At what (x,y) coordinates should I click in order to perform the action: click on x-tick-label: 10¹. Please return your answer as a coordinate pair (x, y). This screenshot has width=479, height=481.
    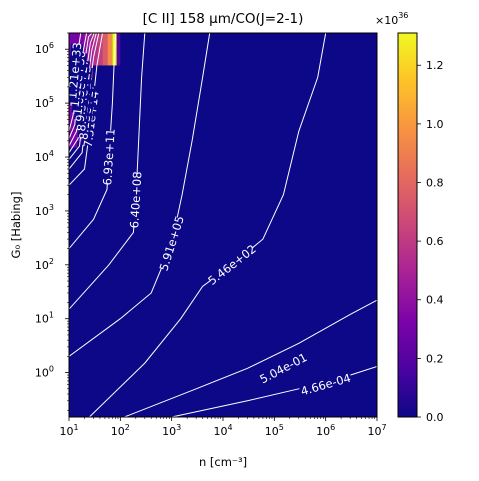
    Looking at the image, I should click on (68, 430).